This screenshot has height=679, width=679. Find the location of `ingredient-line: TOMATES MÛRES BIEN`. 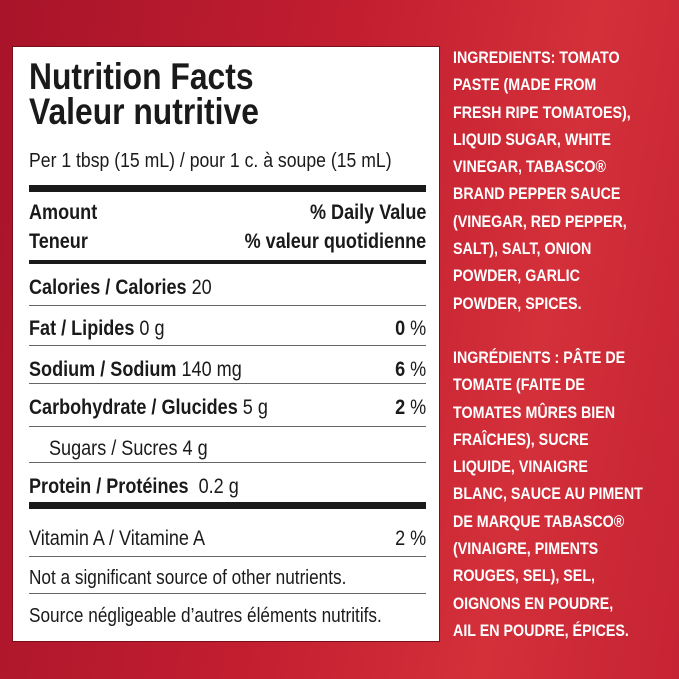

ingredient-line: TOMATES MÛRES BIEN is located at coordinates (534, 412).